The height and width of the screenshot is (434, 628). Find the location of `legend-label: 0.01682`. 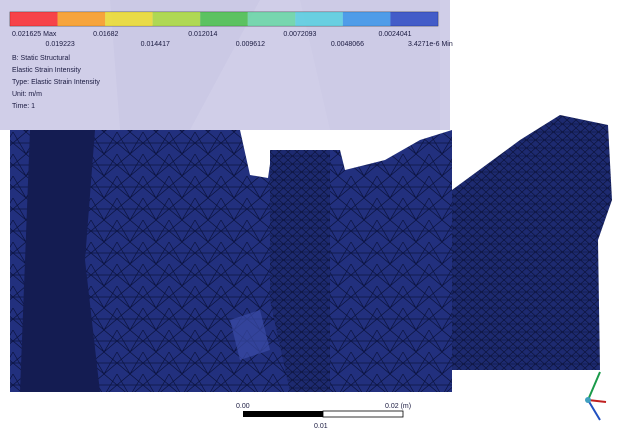

legend-label: 0.01682 is located at coordinates (105, 34).